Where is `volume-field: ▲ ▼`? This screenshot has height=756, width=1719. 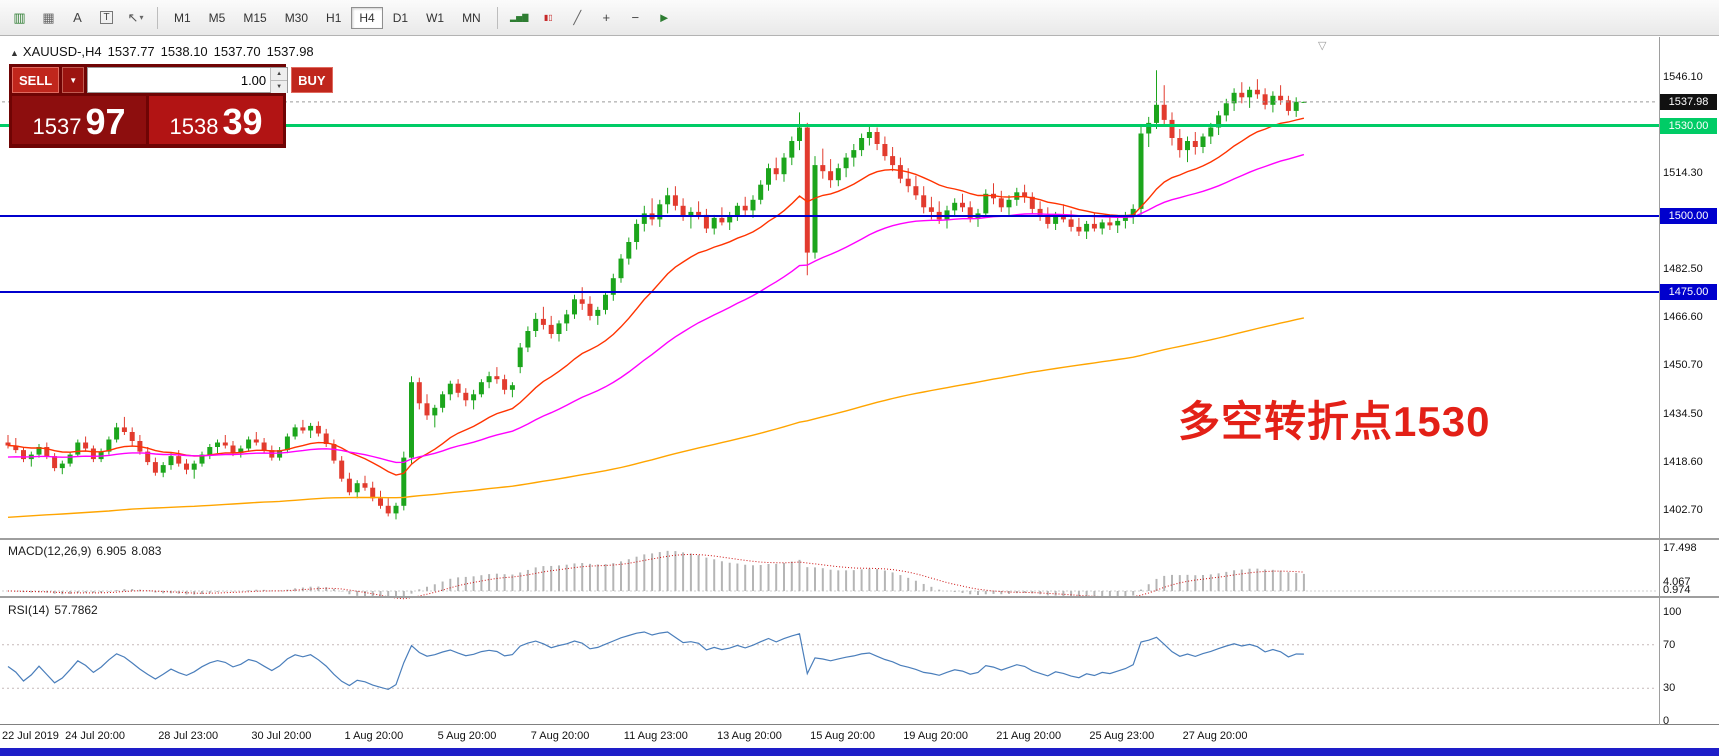 volume-field: ▲ ▼ is located at coordinates (188, 80).